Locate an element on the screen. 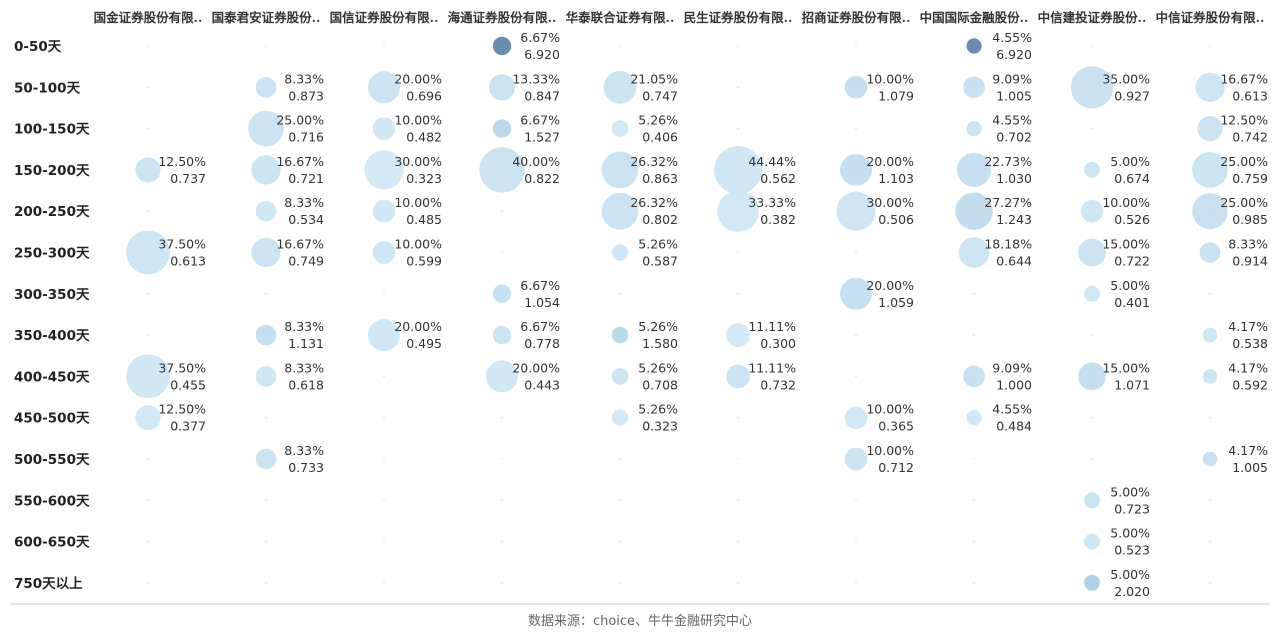  column-label: 国金证券股份有限.. is located at coordinates (148, 17).